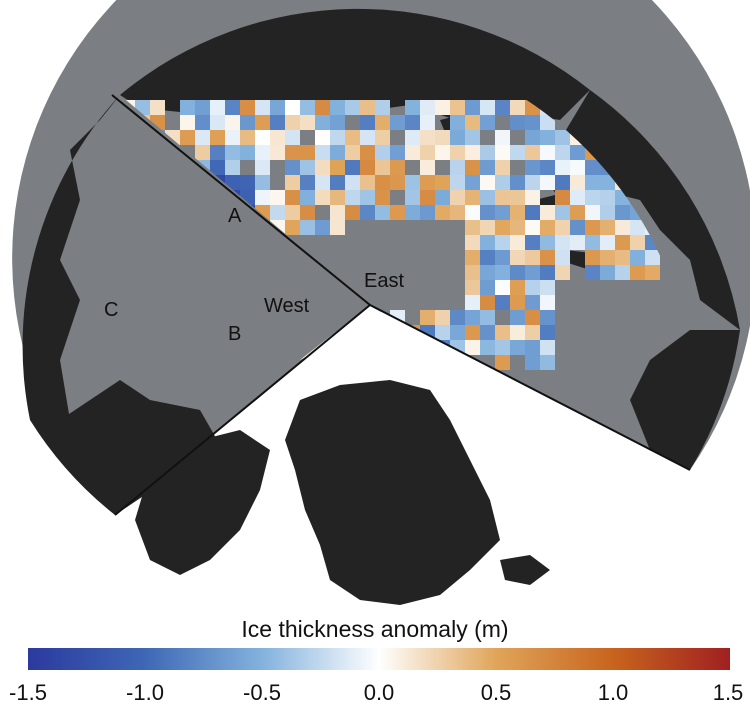  Describe the element at coordinates (379, 659) in the screenshot. I see `colorbar-gradient` at that location.